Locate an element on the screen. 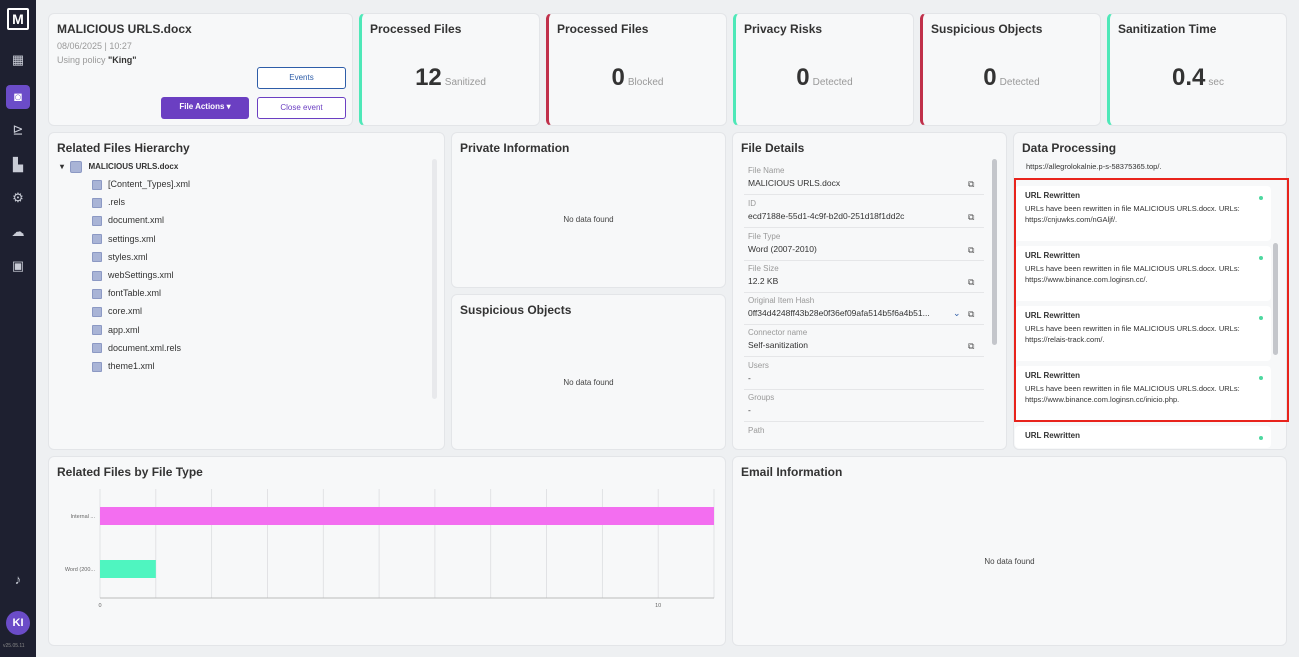  private-info-empty: No data found is located at coordinates (588, 219).